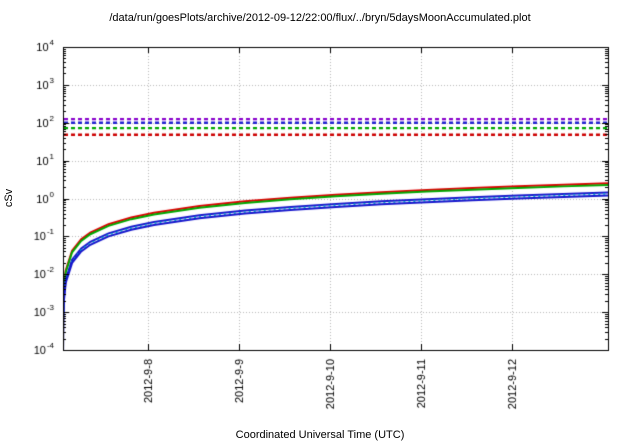  I want to click on y-axis-label: cSv, so click(9, 198).